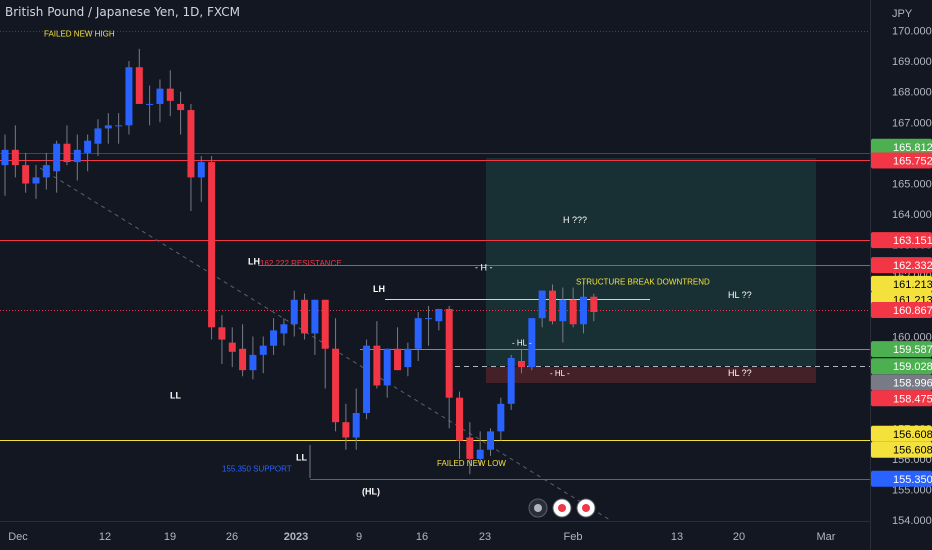 This screenshot has height=550, width=932. I want to click on record-icon-dot, so click(562, 508).